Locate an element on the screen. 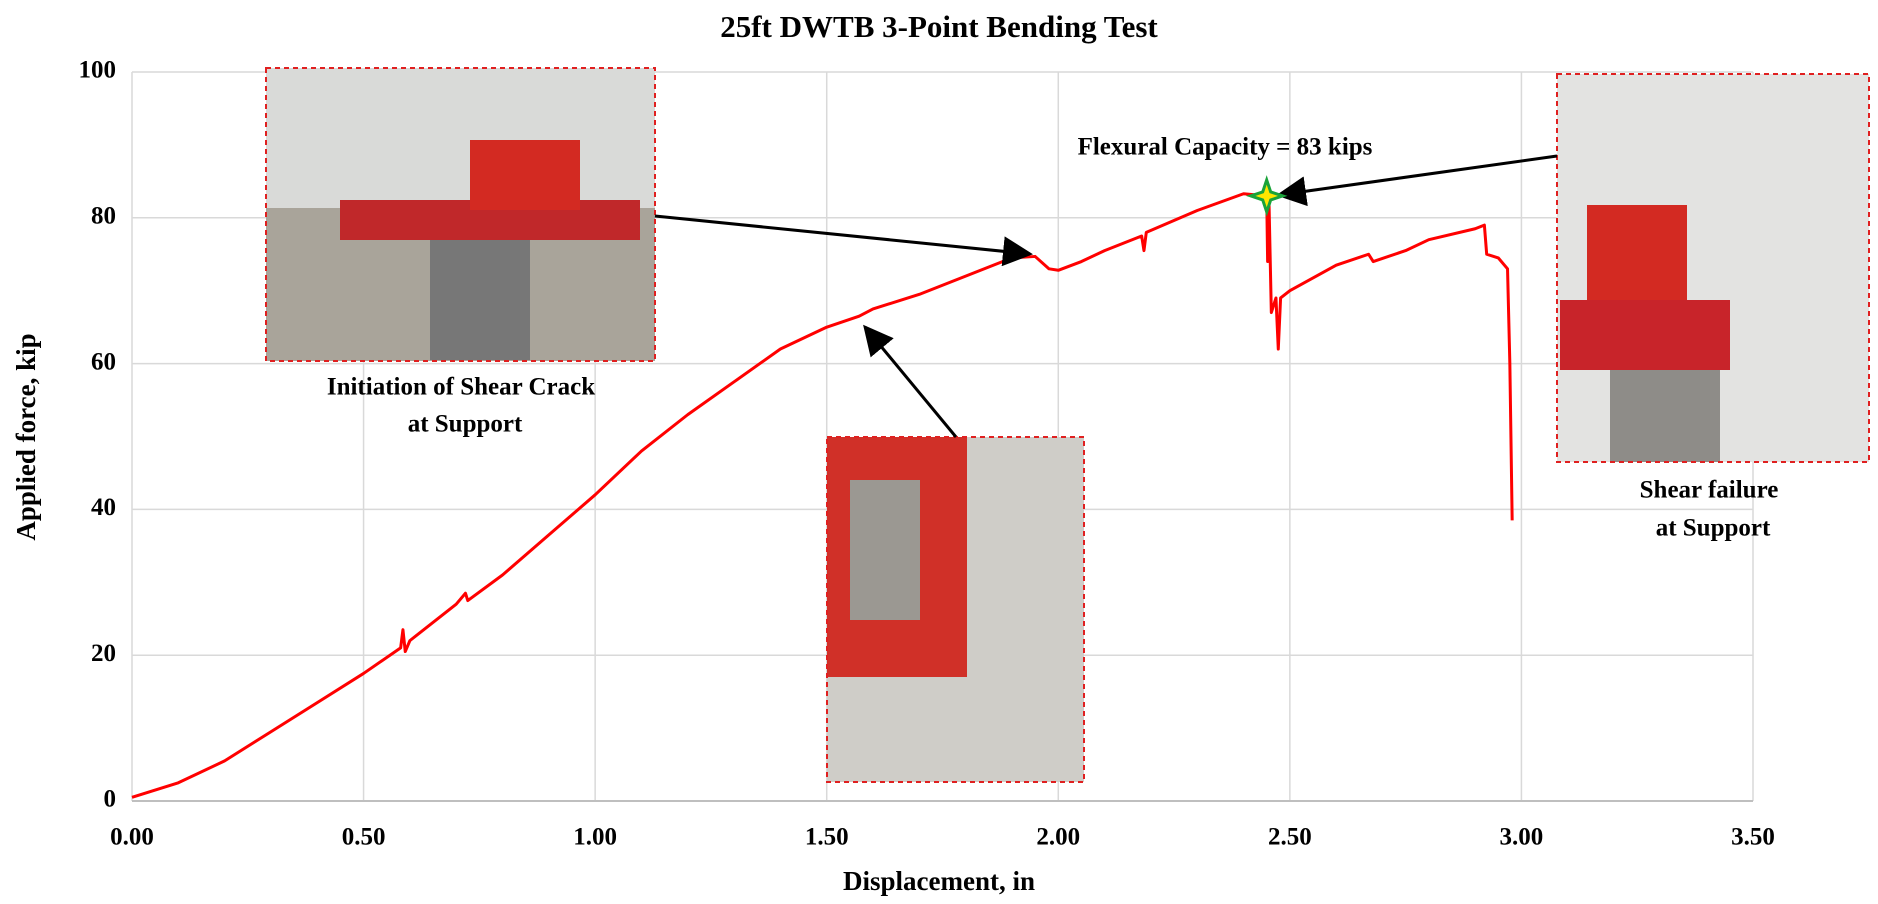  annotation: Initiation of Shear Crack is located at coordinates (461, 387).